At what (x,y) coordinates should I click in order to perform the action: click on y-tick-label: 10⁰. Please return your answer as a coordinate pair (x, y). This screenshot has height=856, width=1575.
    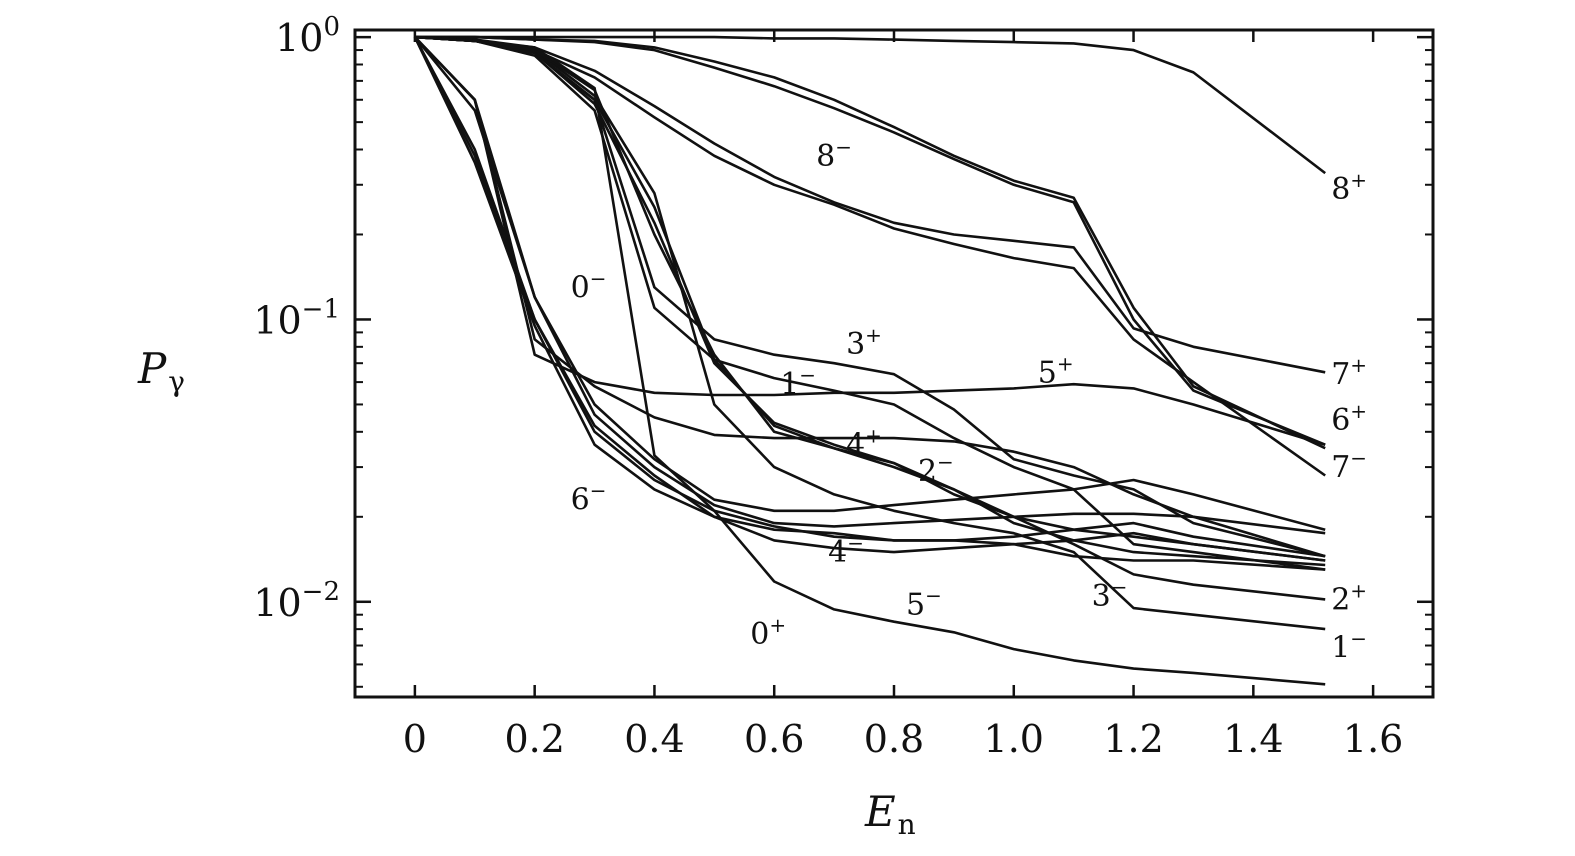
    Looking at the image, I should click on (307, 36).